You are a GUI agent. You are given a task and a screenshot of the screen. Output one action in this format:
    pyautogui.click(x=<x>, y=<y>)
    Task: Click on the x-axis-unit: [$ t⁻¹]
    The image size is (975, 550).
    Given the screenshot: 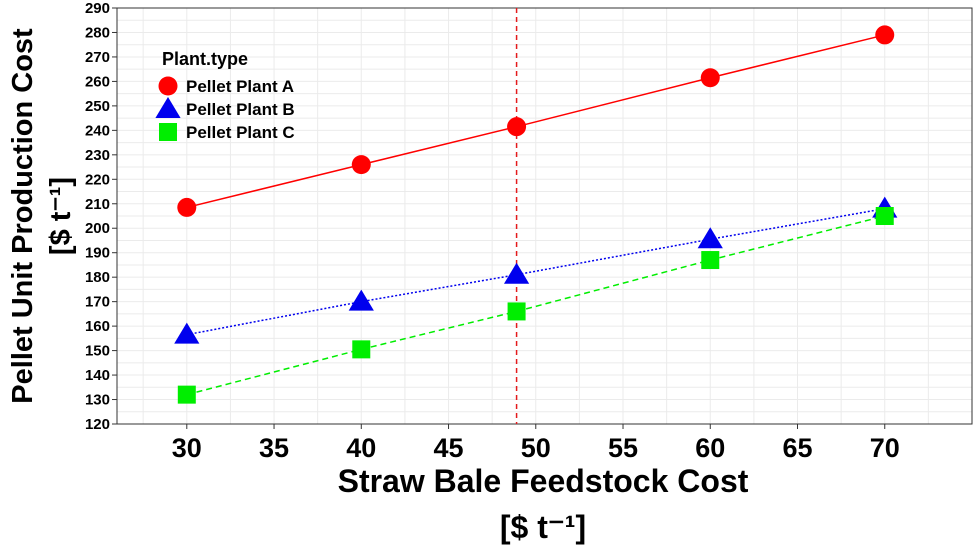 What is the action you would take?
    pyautogui.click(x=543, y=527)
    